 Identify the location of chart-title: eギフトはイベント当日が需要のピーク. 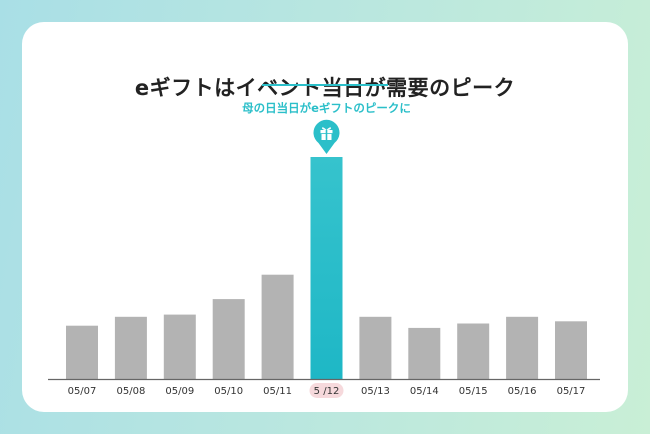
(325, 88).